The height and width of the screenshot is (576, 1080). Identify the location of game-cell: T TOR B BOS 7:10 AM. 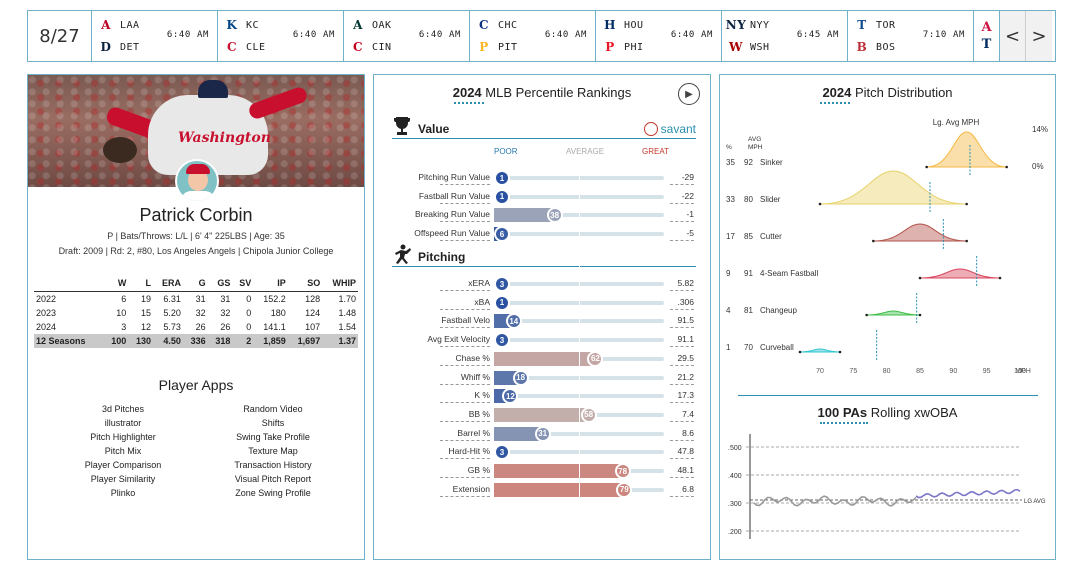
(911, 36).